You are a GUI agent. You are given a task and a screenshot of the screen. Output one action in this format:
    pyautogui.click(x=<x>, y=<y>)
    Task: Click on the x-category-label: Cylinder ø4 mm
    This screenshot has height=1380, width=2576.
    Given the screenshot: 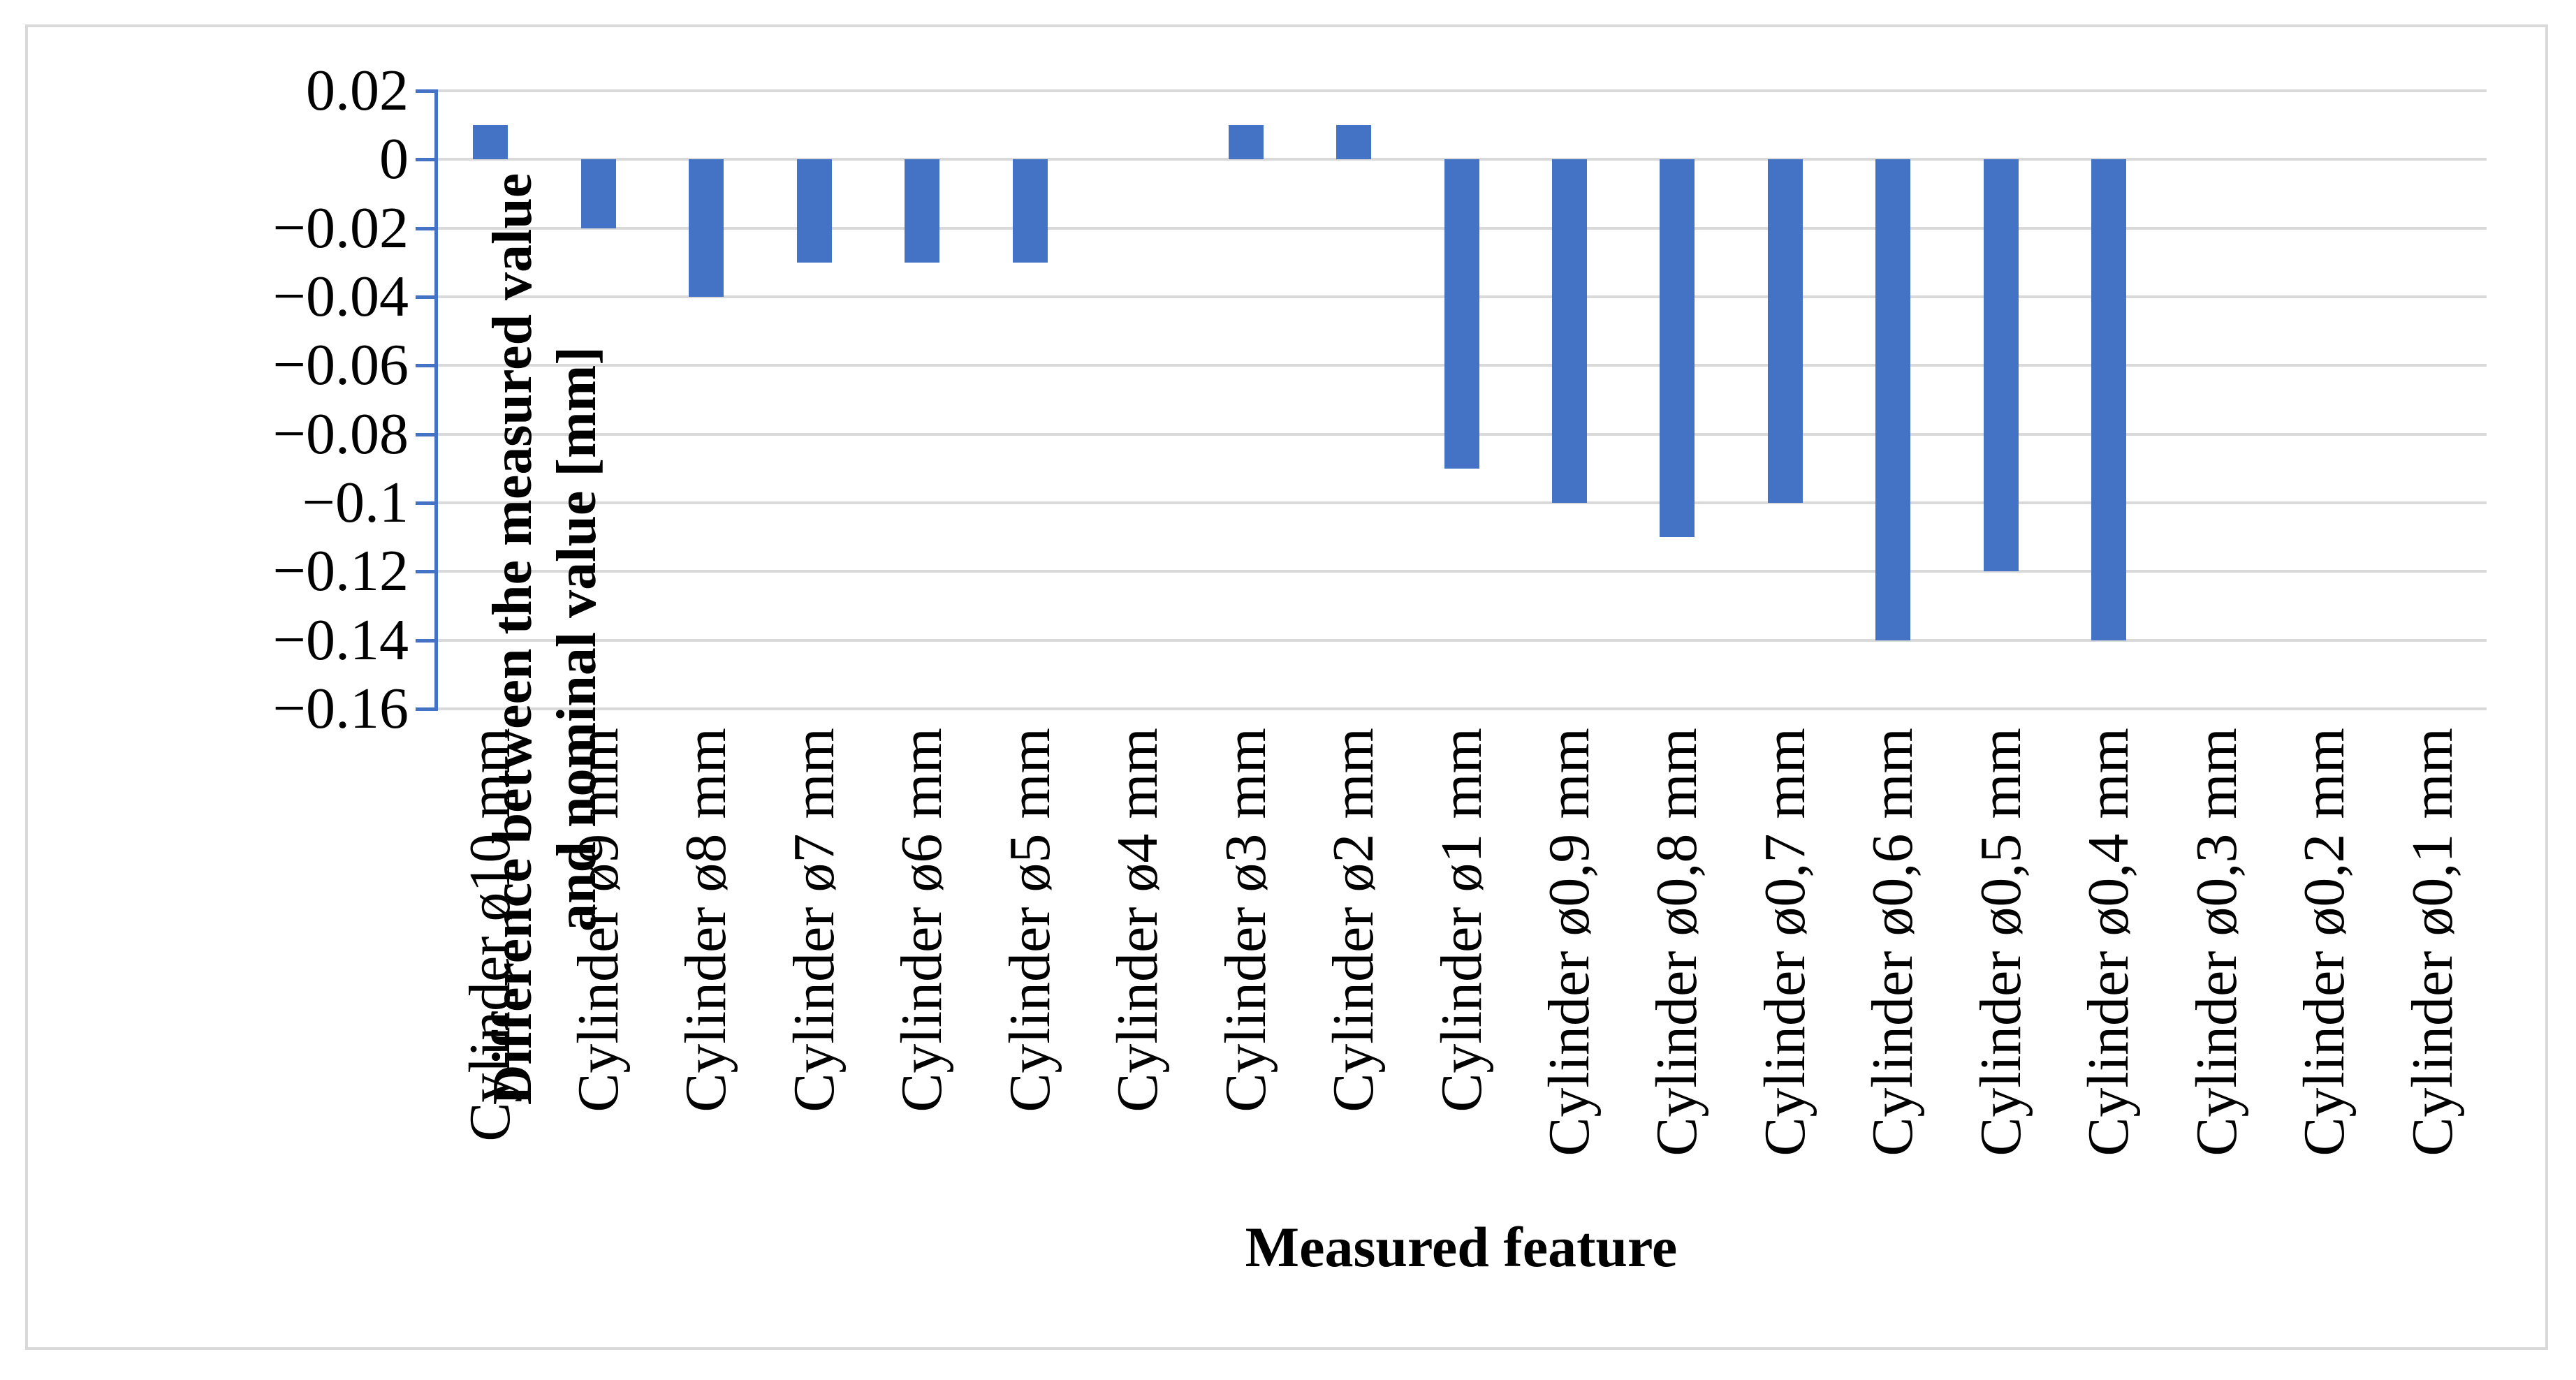 What is the action you would take?
    pyautogui.click(x=1138, y=920)
    